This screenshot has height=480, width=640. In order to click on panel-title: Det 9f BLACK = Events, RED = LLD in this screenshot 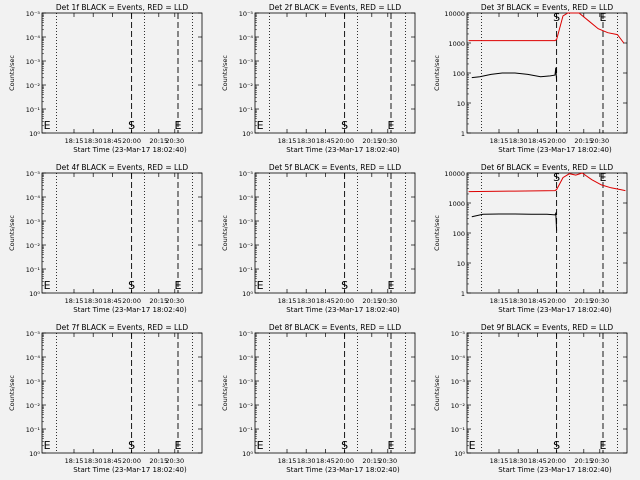, I will do `click(547, 327)`.